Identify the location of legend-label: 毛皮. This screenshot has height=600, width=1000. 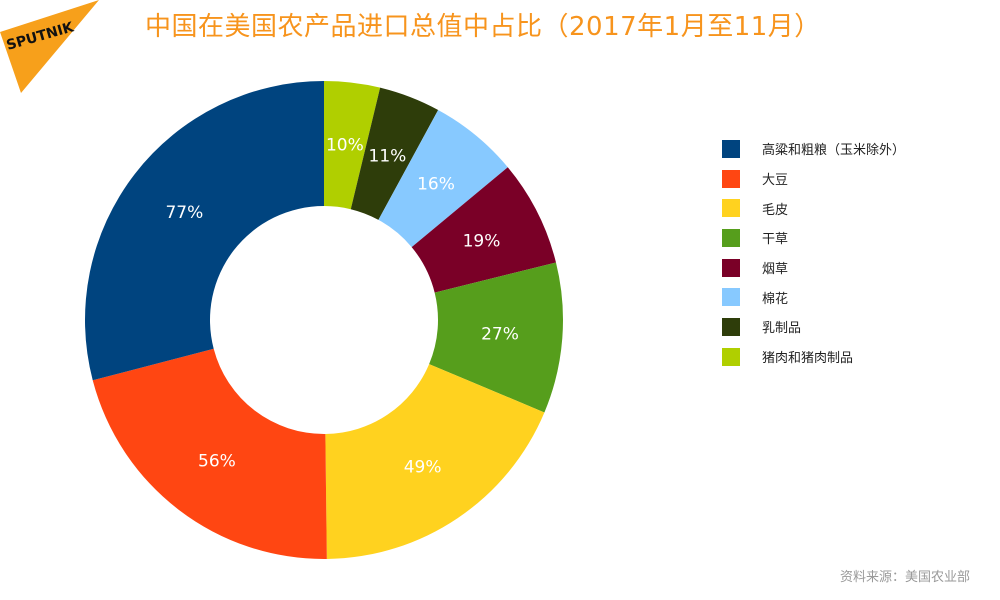
(775, 210).